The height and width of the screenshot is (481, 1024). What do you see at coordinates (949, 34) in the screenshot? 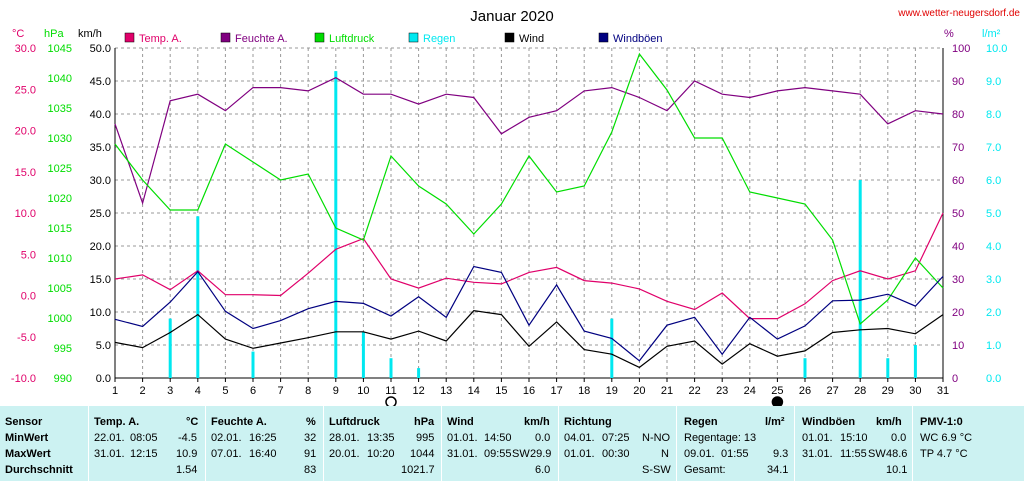
I see `humidity-axis-unit: %` at bounding box center [949, 34].